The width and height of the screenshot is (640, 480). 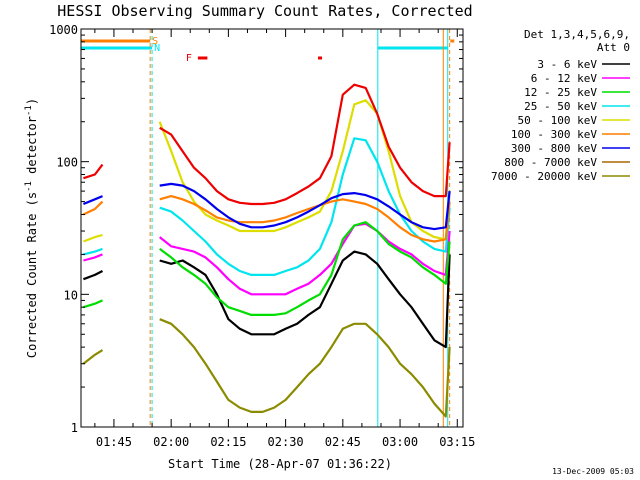 I want to click on legend-header: Att 0, so click(x=613, y=47).